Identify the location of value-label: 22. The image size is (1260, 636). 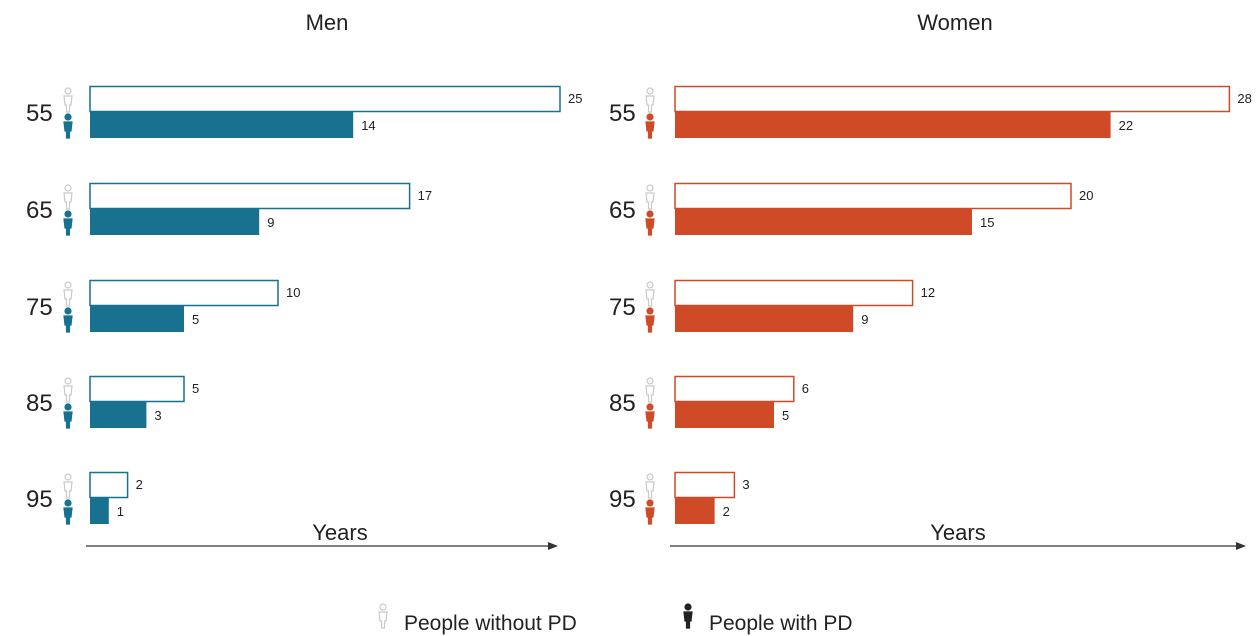
(1126, 125).